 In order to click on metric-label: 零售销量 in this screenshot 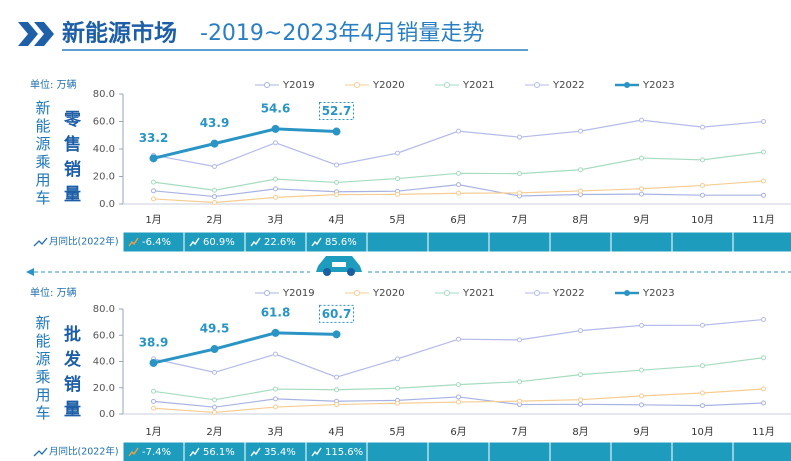, I will do `click(71, 160)`.